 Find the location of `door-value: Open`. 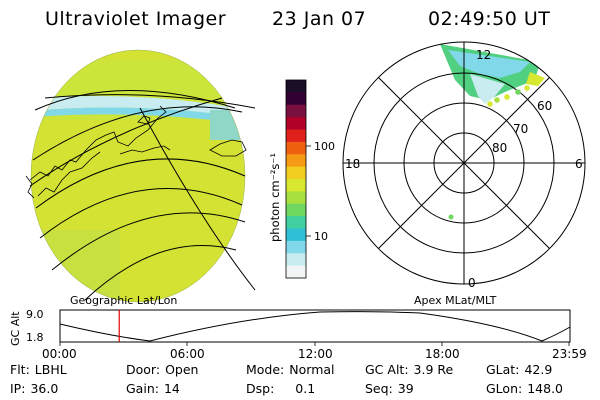

door-value: Open is located at coordinates (182, 369).